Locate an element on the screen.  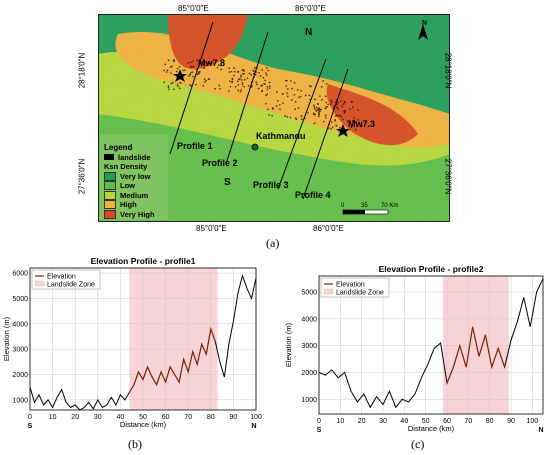
city-label: Kathmandu is located at coordinates (281, 136).